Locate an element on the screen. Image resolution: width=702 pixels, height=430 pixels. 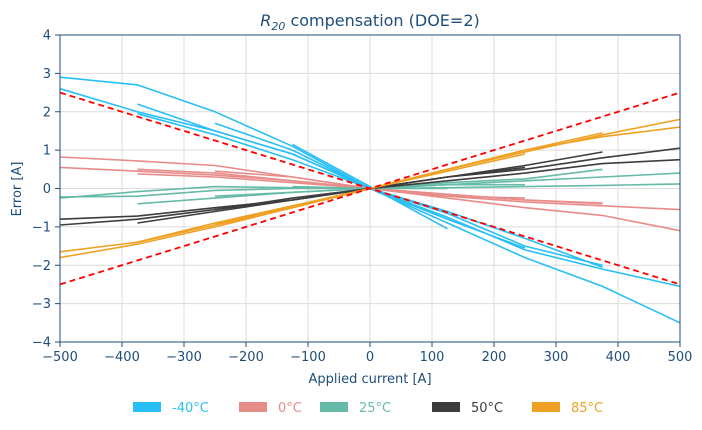
legend-label-0: -40°C is located at coordinates (190, 408).